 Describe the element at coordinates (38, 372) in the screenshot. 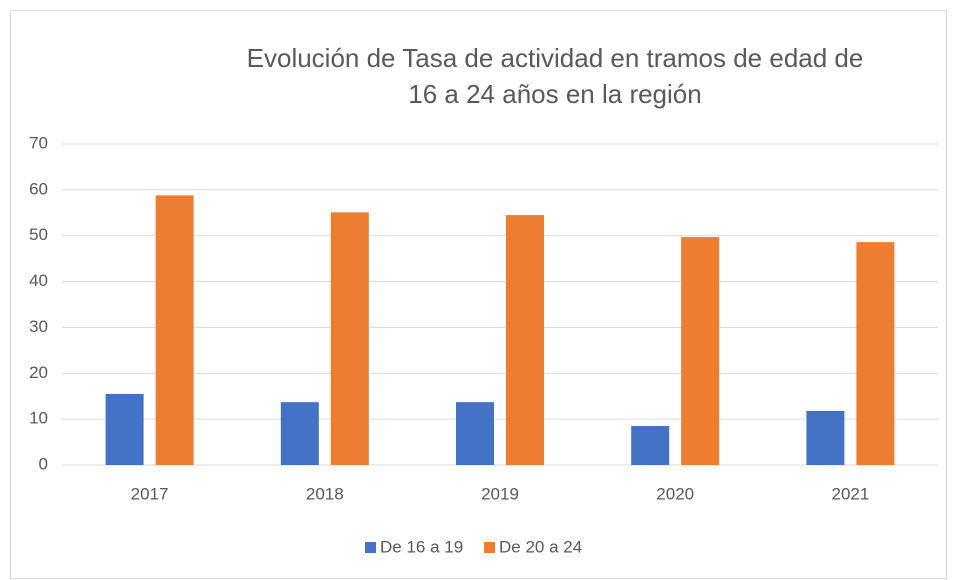

I see `y-tick-label: 20` at that location.